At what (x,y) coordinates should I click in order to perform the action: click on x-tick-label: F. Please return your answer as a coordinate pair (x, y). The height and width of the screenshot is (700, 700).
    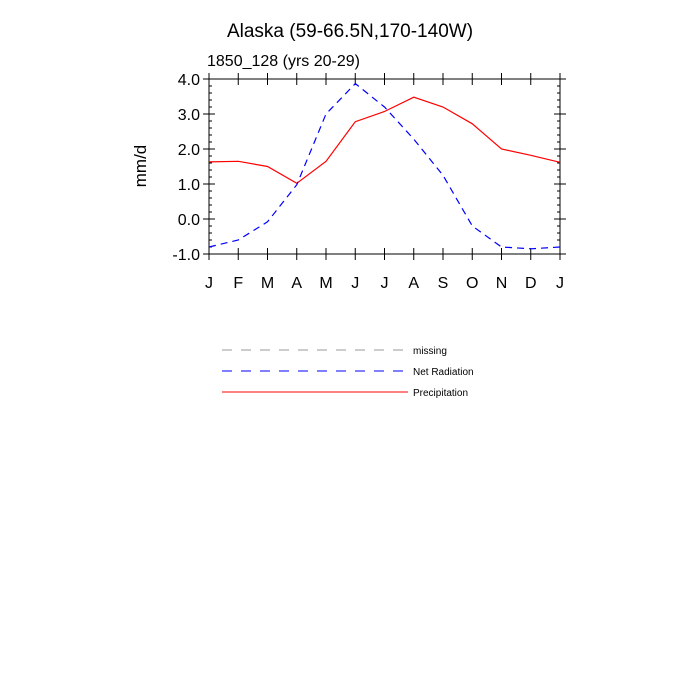
    Looking at the image, I should click on (238, 283).